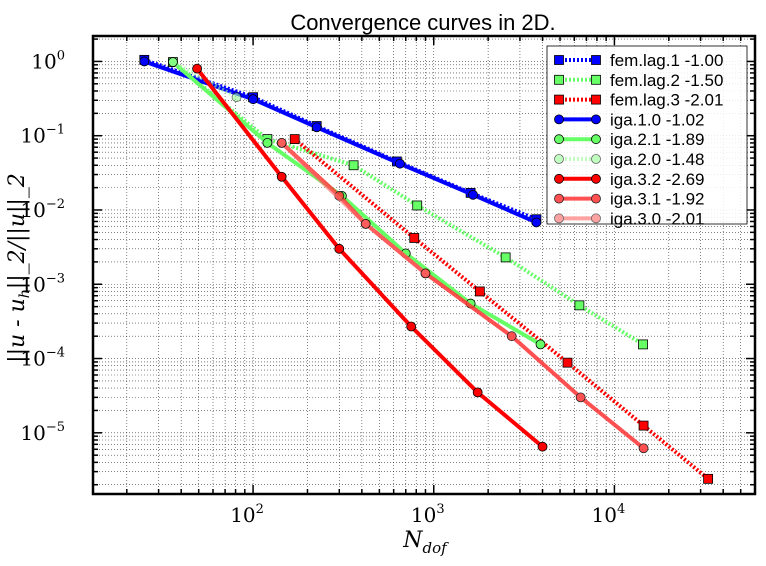  Describe the element at coordinates (657, 179) in the screenshot. I see `legend-label: iga.3.2 -2.69` at that location.